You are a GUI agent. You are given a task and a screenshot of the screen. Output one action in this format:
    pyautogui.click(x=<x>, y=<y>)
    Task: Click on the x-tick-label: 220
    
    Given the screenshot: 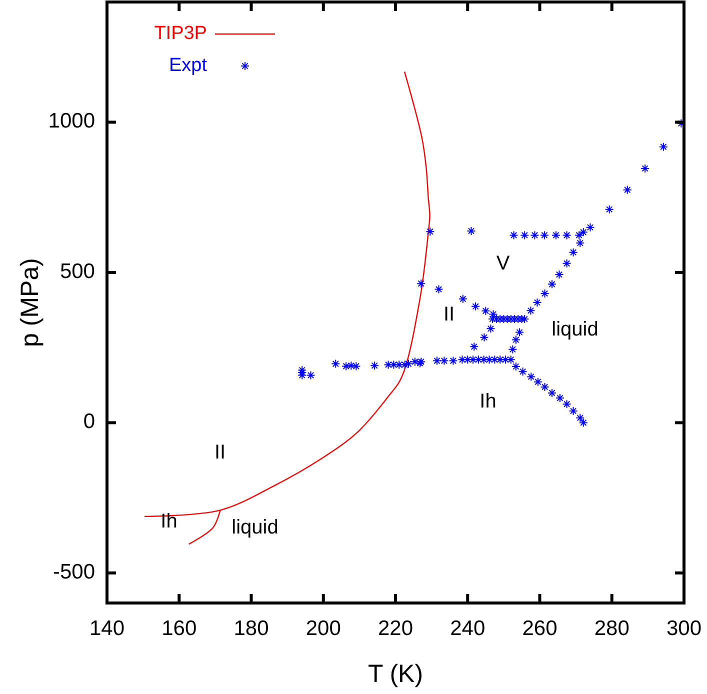 What is the action you would take?
    pyautogui.click(x=396, y=628)
    